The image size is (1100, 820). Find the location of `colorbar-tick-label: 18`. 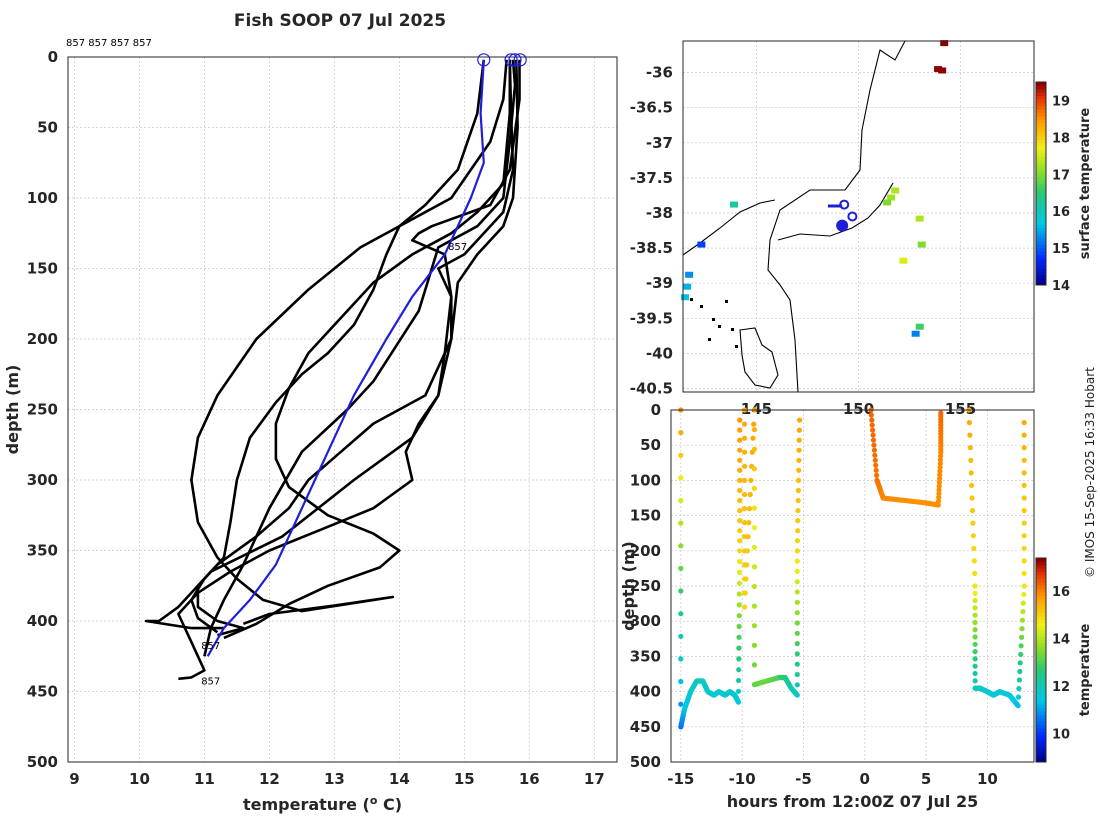

colorbar-tick-label: 18 is located at coordinates (1061, 138).